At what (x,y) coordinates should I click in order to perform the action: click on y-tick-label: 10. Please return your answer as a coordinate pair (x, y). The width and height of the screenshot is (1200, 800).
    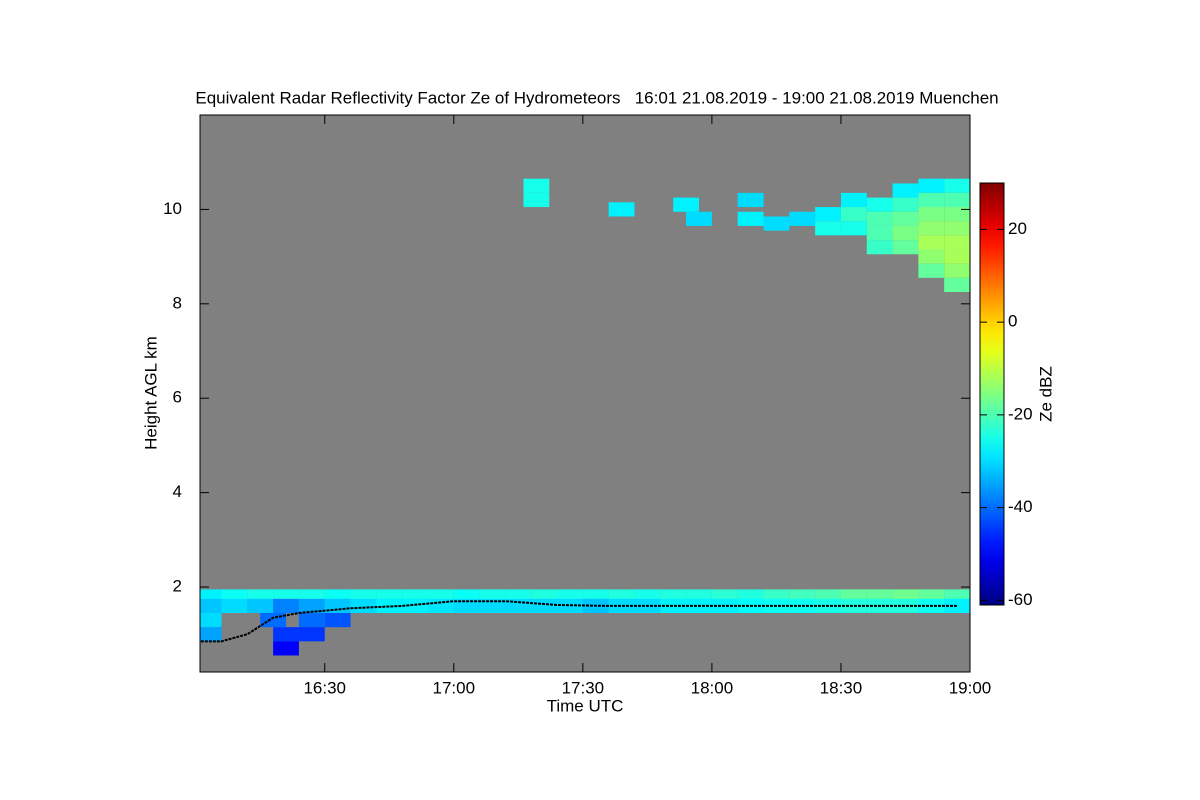
    Looking at the image, I should click on (172, 208).